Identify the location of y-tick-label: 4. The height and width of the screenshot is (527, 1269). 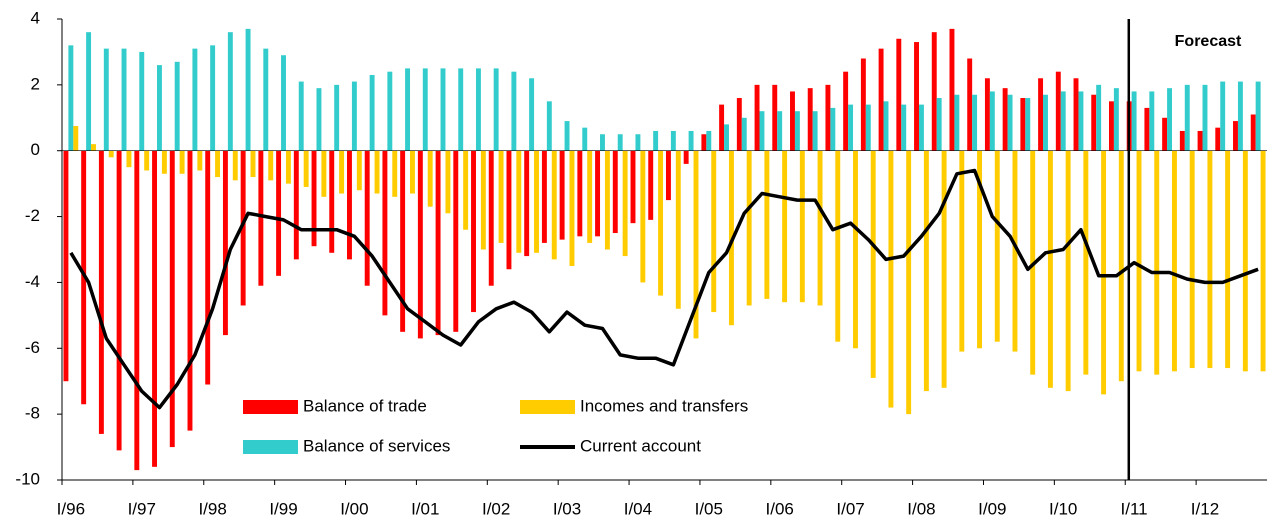
(35, 17).